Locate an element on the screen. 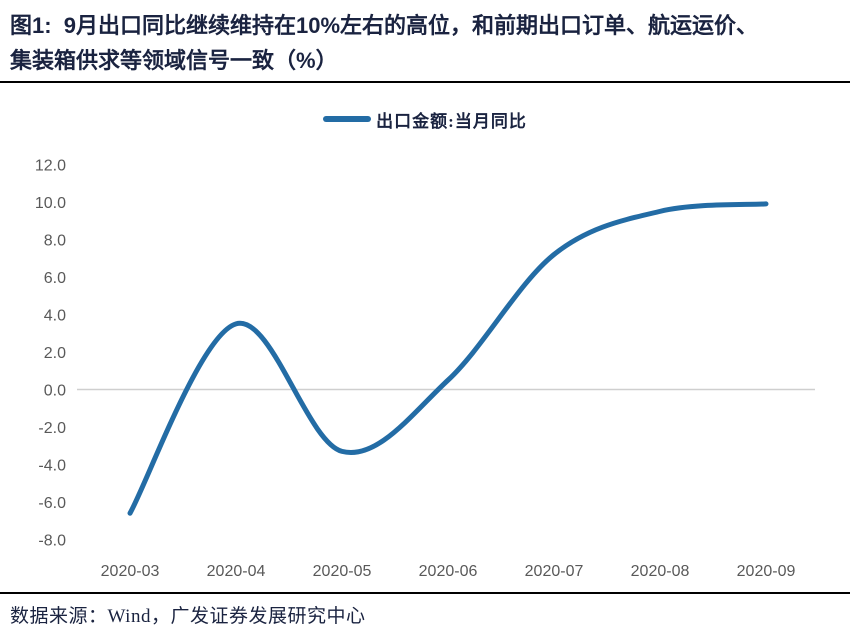  y-tick-label: -8.0 is located at coordinates (52, 541).